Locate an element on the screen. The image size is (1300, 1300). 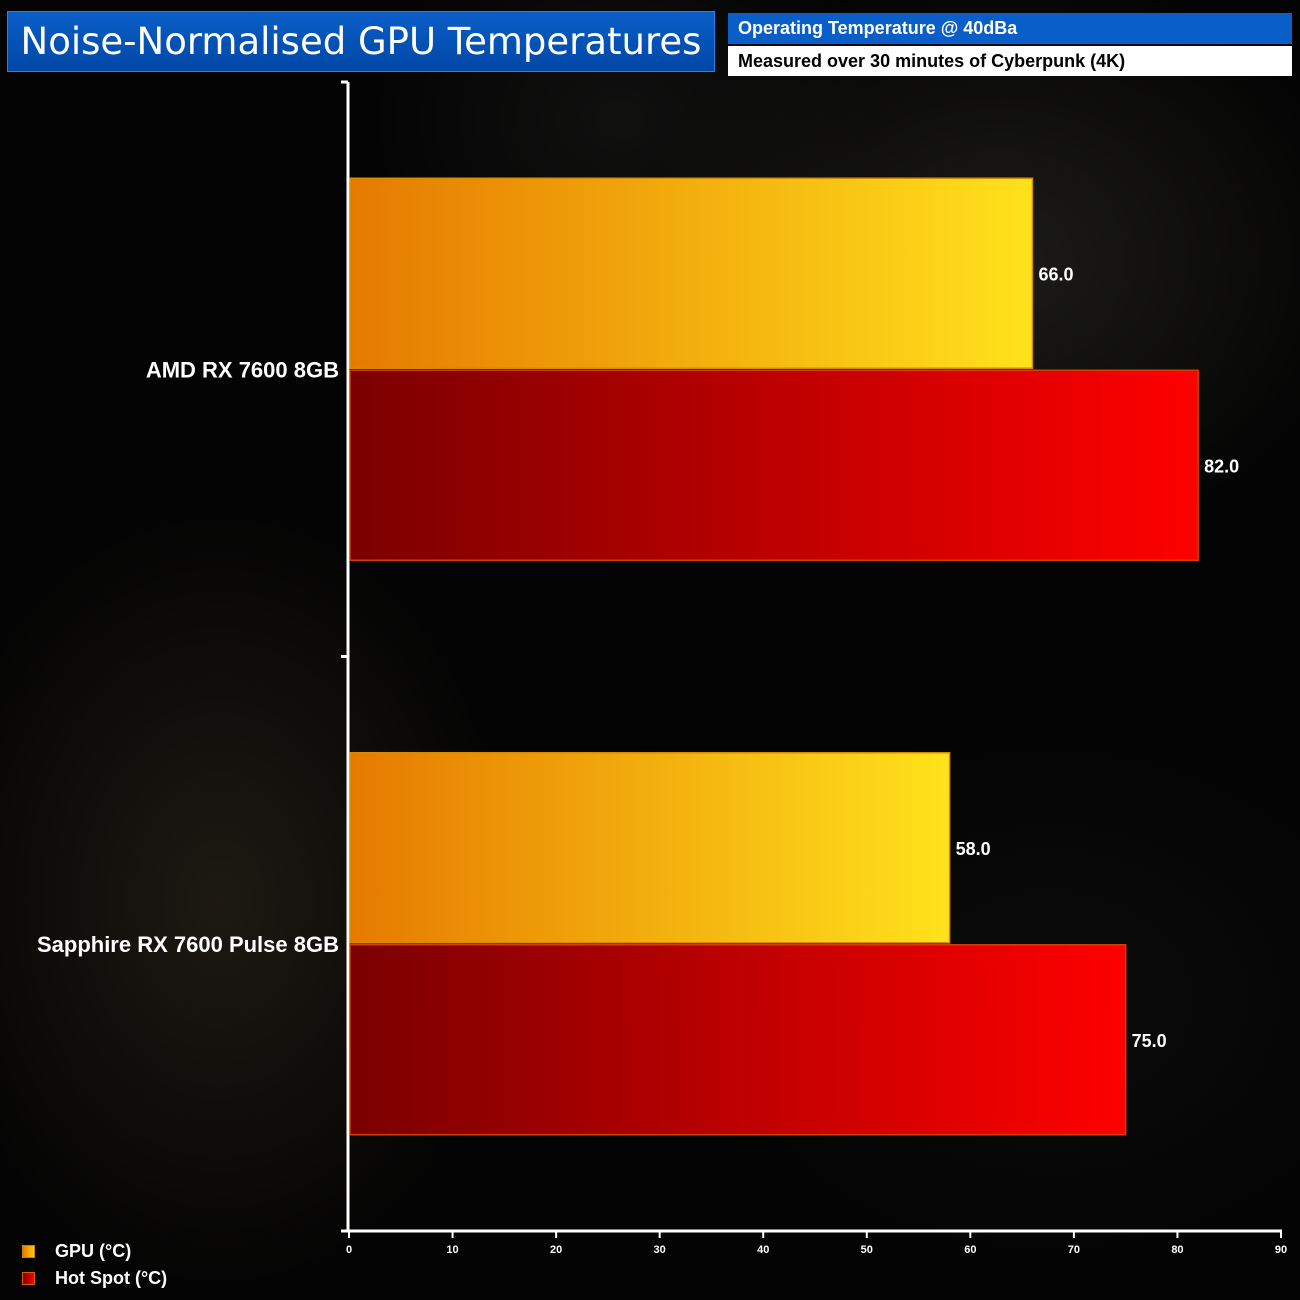
legend-item-hotspot: Hot Spot (°C) is located at coordinates (94, 1278).